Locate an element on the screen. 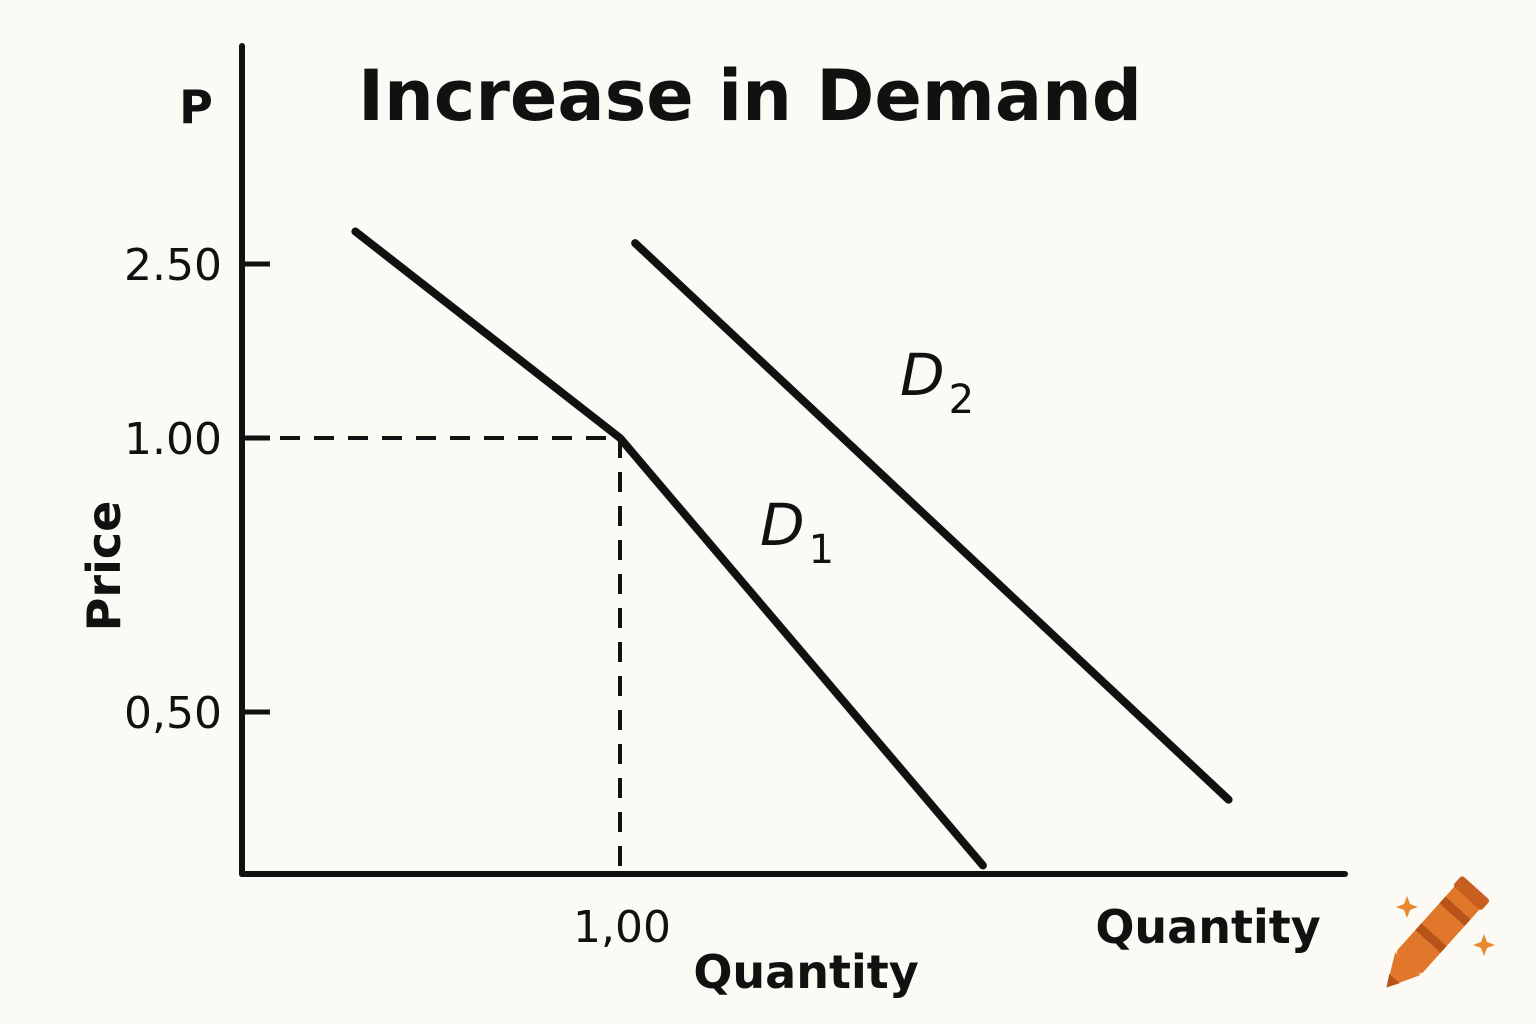 This screenshot has width=1536, height=1024. x-axis-label-end: Quantity is located at coordinates (1207, 927).